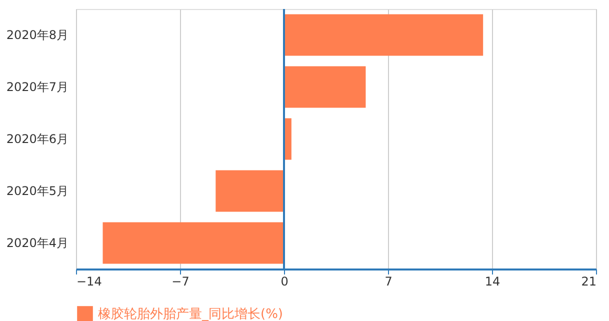  What do you see at coordinates (588, 281) in the screenshot?
I see `x-tick-label: 21` at bounding box center [588, 281].